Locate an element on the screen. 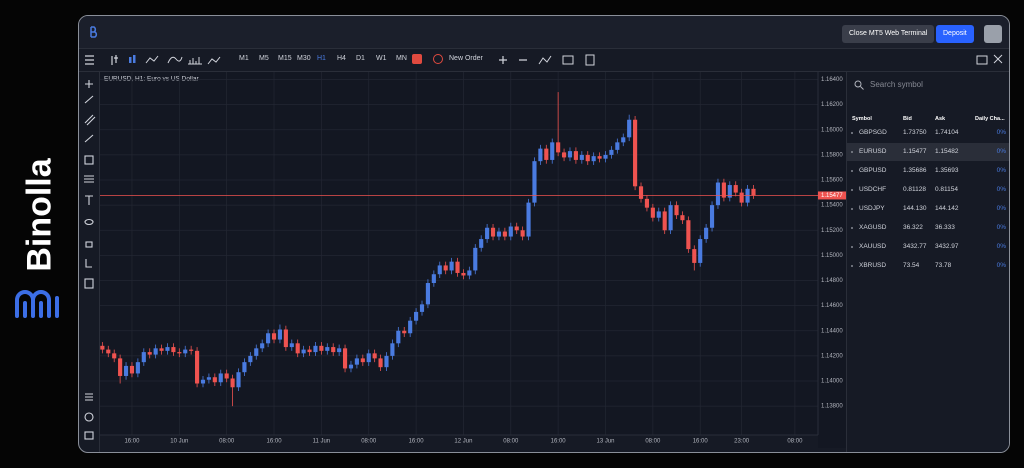 The image size is (1024, 468). quote: 1.73750 is located at coordinates (915, 132).